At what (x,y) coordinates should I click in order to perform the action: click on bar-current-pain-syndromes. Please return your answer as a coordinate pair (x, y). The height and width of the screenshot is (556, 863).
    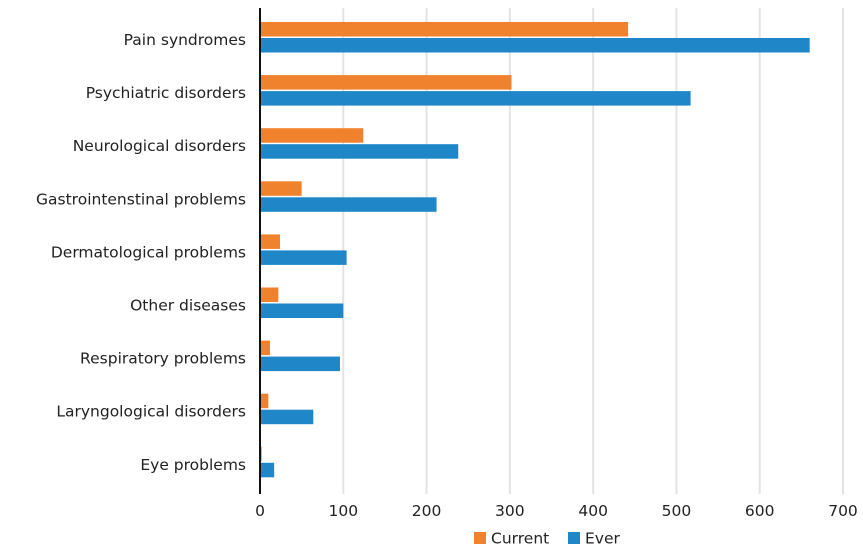
    Looking at the image, I should click on (444, 29).